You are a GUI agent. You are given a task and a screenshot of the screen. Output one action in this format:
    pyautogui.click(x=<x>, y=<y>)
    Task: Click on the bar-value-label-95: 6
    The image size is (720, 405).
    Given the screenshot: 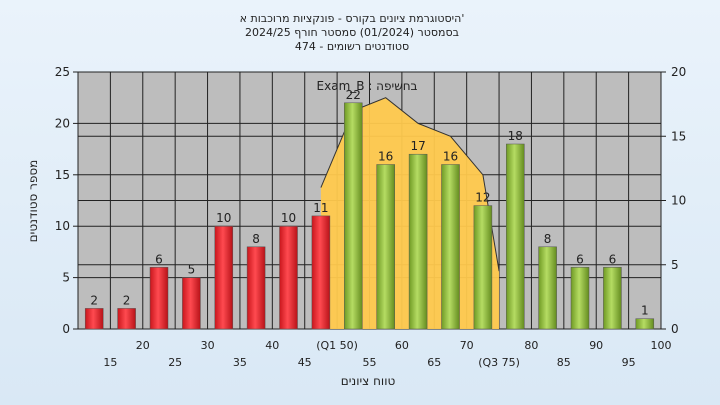 What is the action you would take?
    pyautogui.click(x=613, y=259)
    